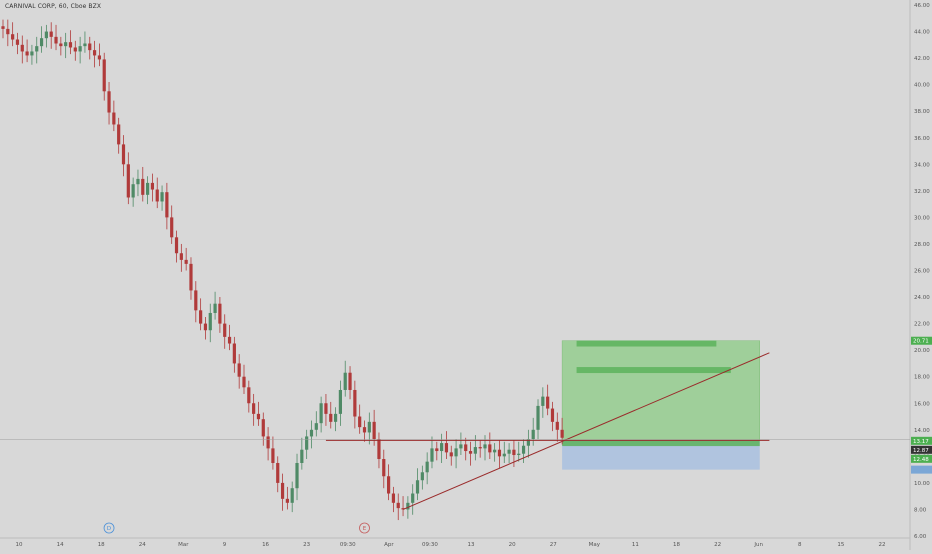 Image resolution: width=932 pixels, height=554 pixels. Describe the element at coordinates (921, 451) in the screenshot. I see `price-badge-label: 12.87` at that location.